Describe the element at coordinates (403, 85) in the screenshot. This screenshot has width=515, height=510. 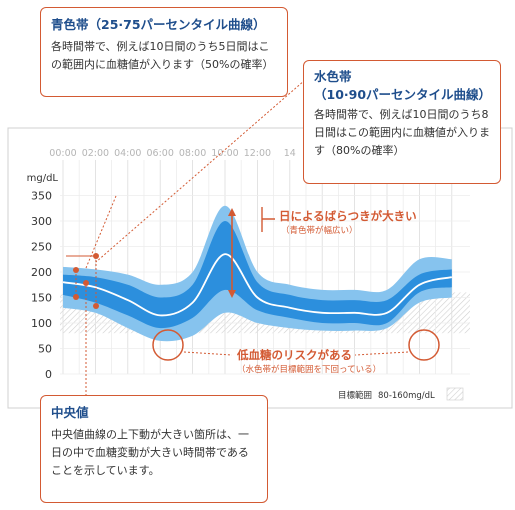
I see `callout-light-band-title: 水色帯 （10·90パーセンタイル曲線）` at that location.